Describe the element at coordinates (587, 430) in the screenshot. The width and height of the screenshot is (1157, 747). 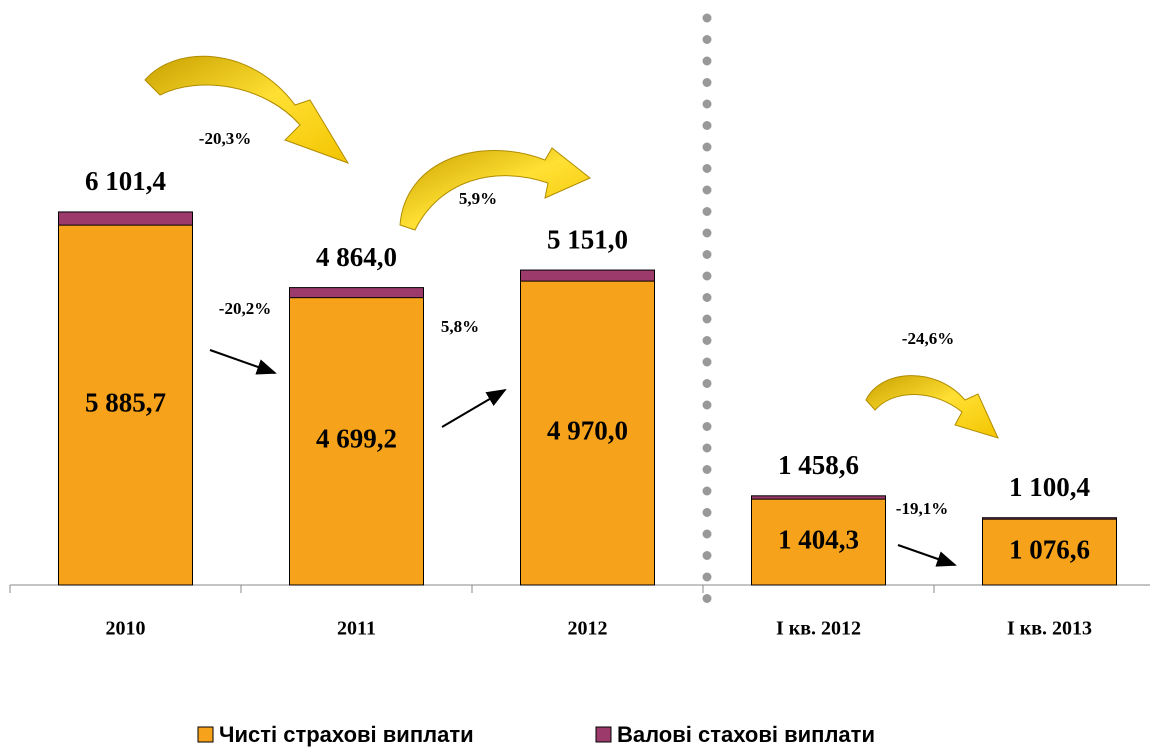
I see `net-label: 4 970,0` at that location.